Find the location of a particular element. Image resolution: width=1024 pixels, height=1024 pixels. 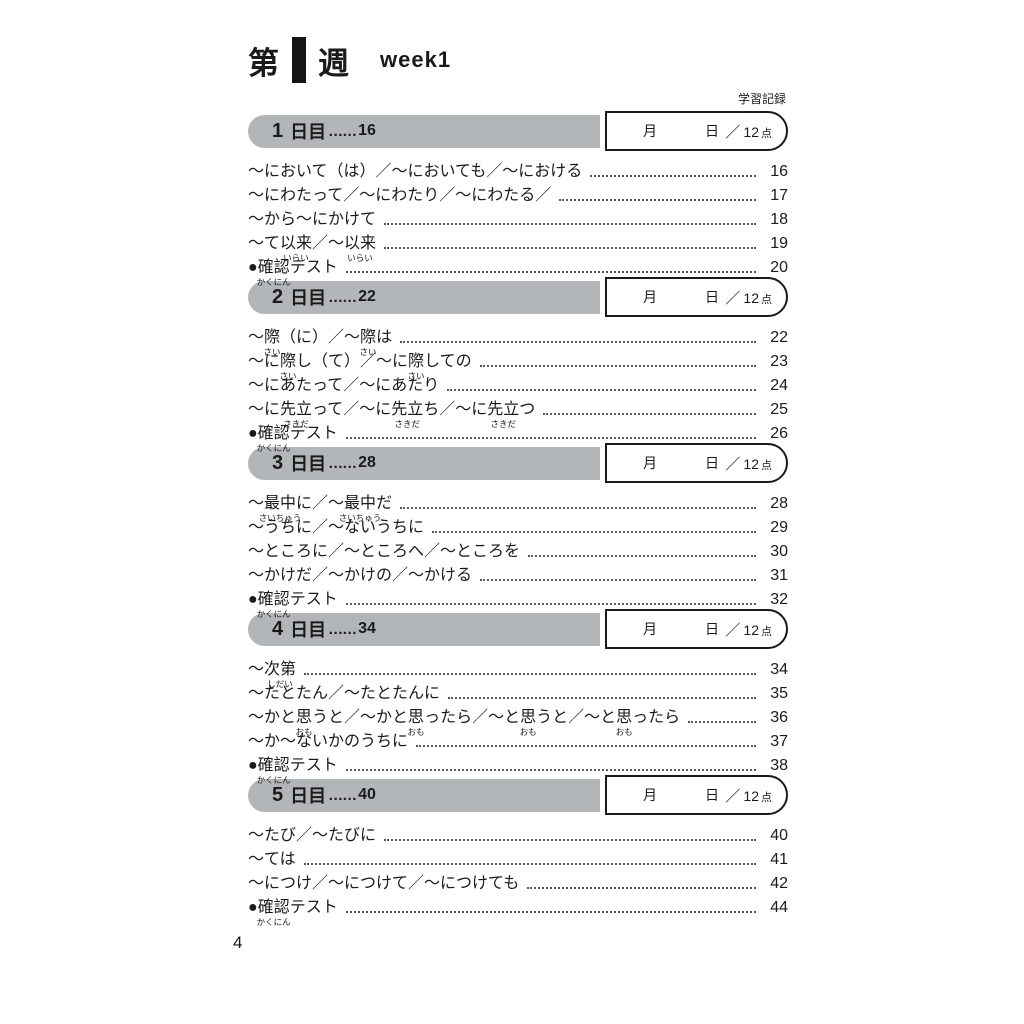

day-start-page: 34 is located at coordinates (367, 628).